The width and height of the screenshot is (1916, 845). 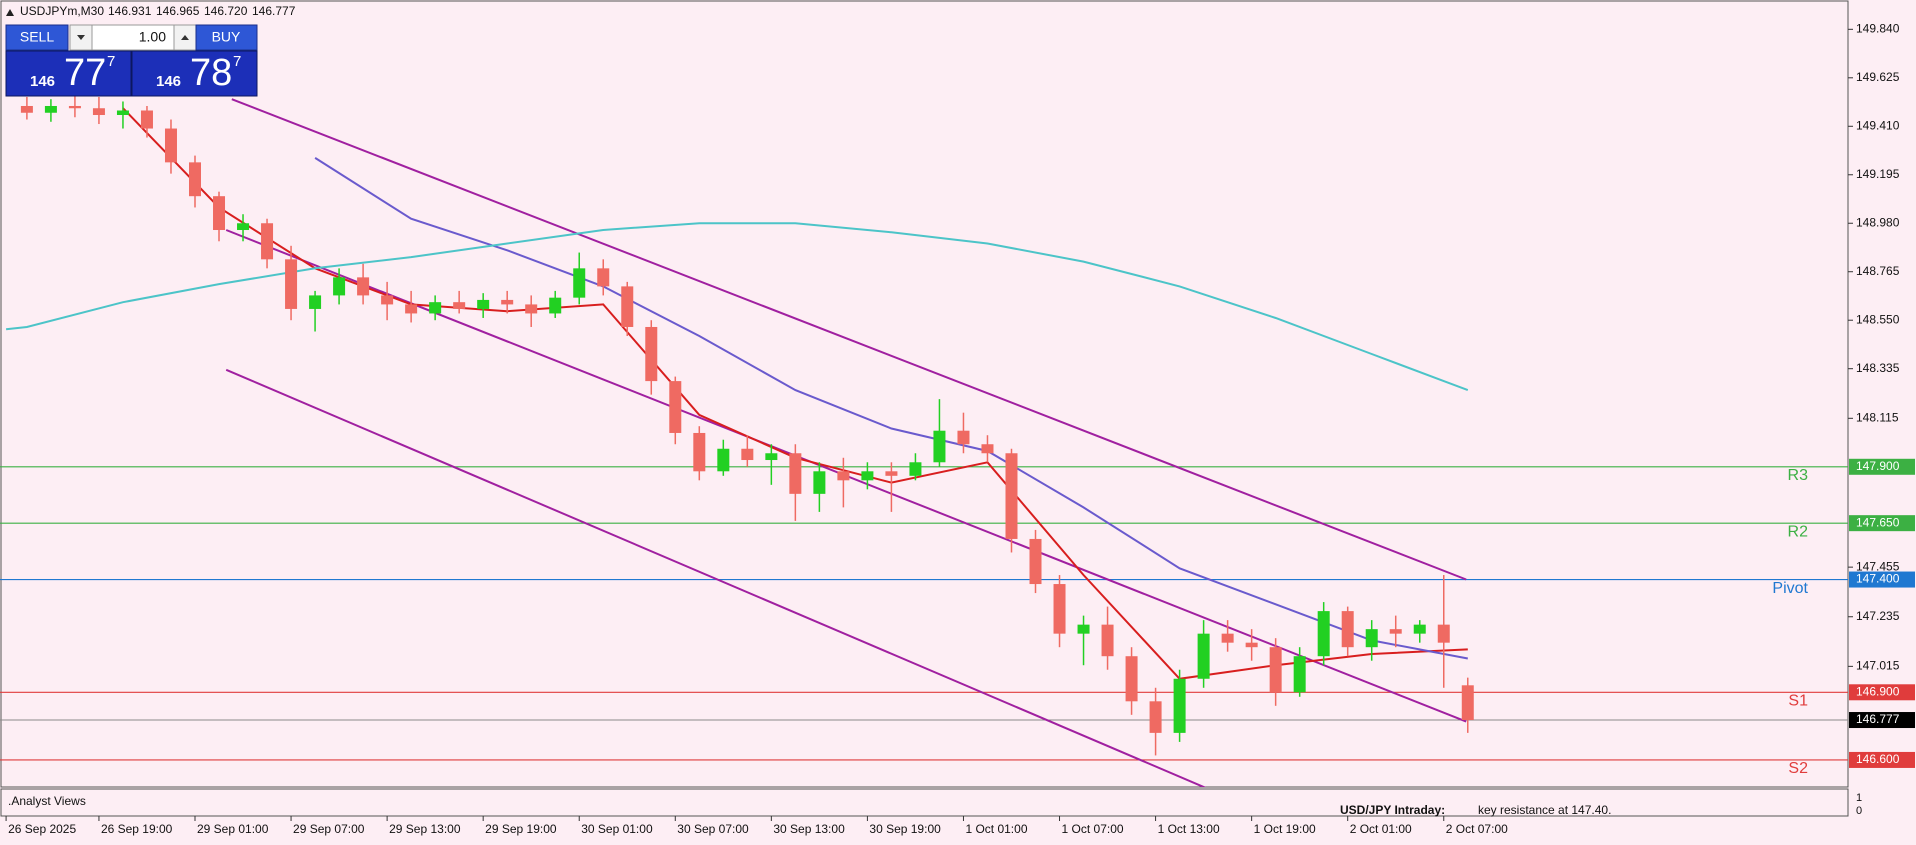 I want to click on y-tick-label: 147.235, so click(x=1878, y=616).